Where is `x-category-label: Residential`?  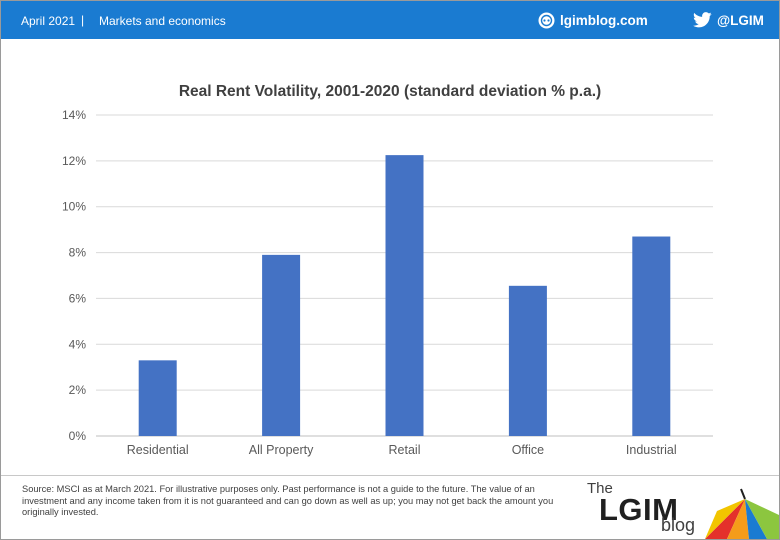
x-category-label: Residential is located at coordinates (158, 450).